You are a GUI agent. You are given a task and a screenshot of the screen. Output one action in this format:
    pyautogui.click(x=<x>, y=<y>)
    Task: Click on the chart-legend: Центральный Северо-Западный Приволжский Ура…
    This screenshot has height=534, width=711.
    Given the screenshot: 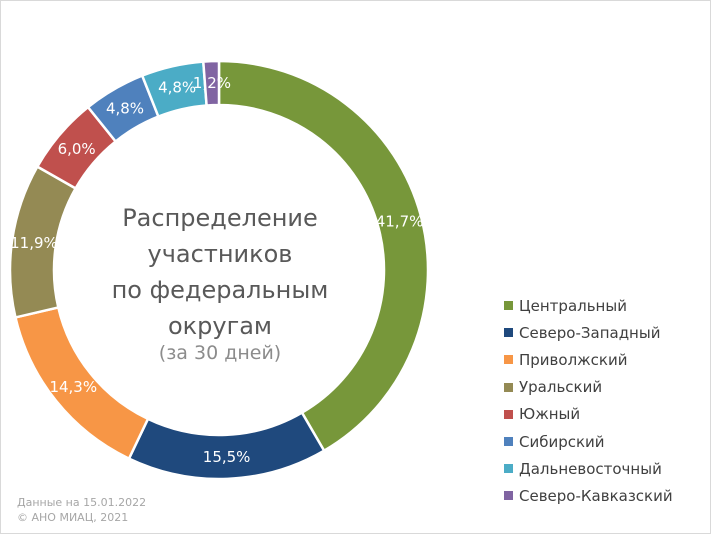 What is the action you would take?
    pyautogui.click(x=606, y=401)
    